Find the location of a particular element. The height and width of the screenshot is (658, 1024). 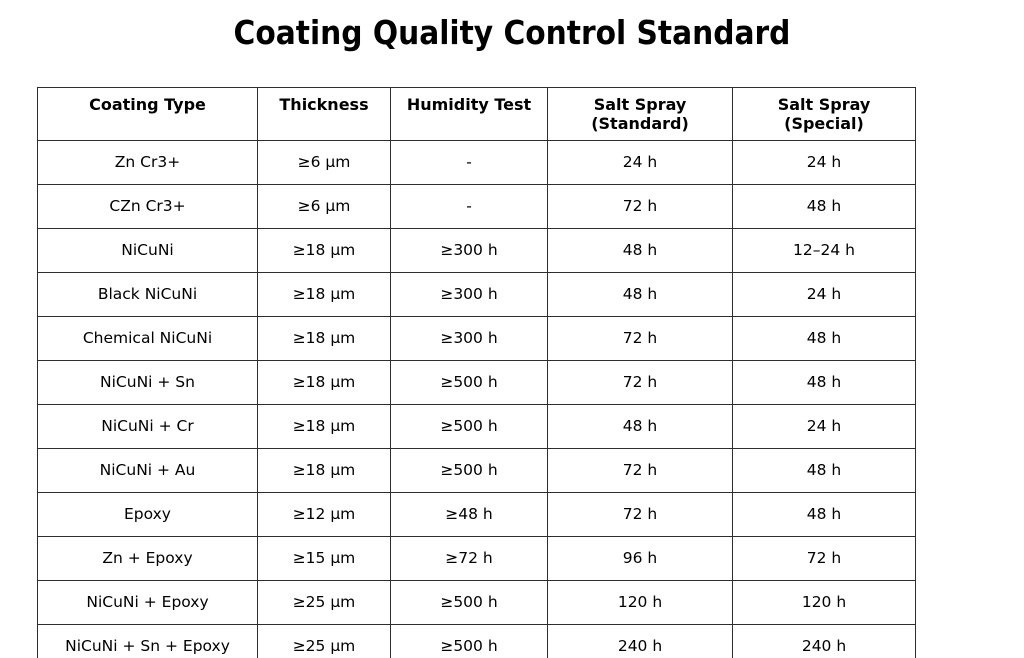

table-row: NiCuNi + Cr ≥18 μm ≥500 h 48 h 24 h is located at coordinates (476, 426).